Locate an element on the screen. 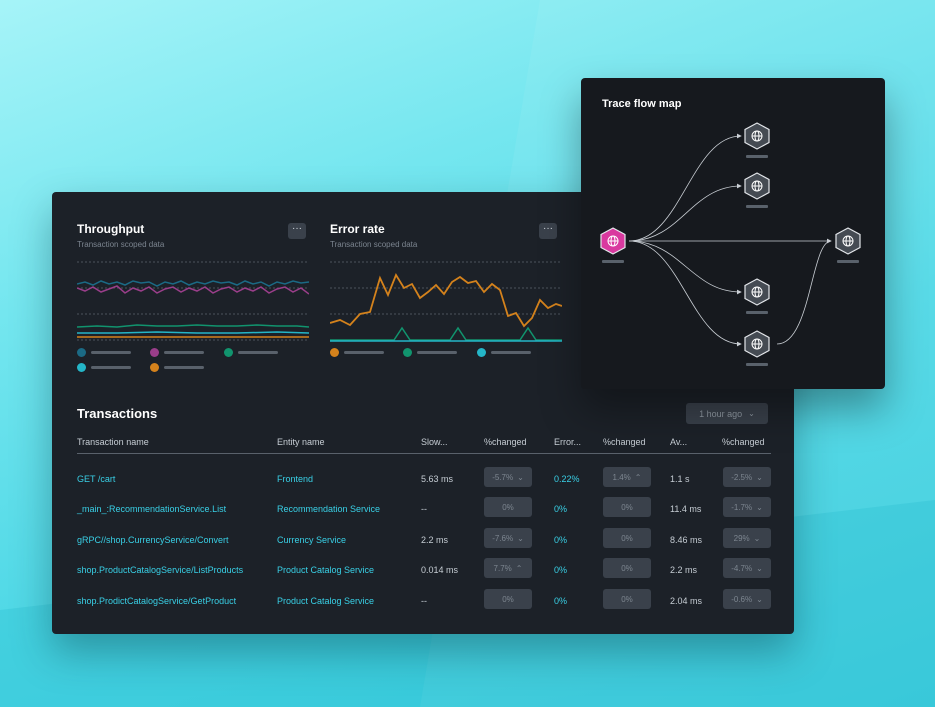 The image size is (935, 707). error-rate-subtitle: Transaction scoped data is located at coordinates (374, 244).